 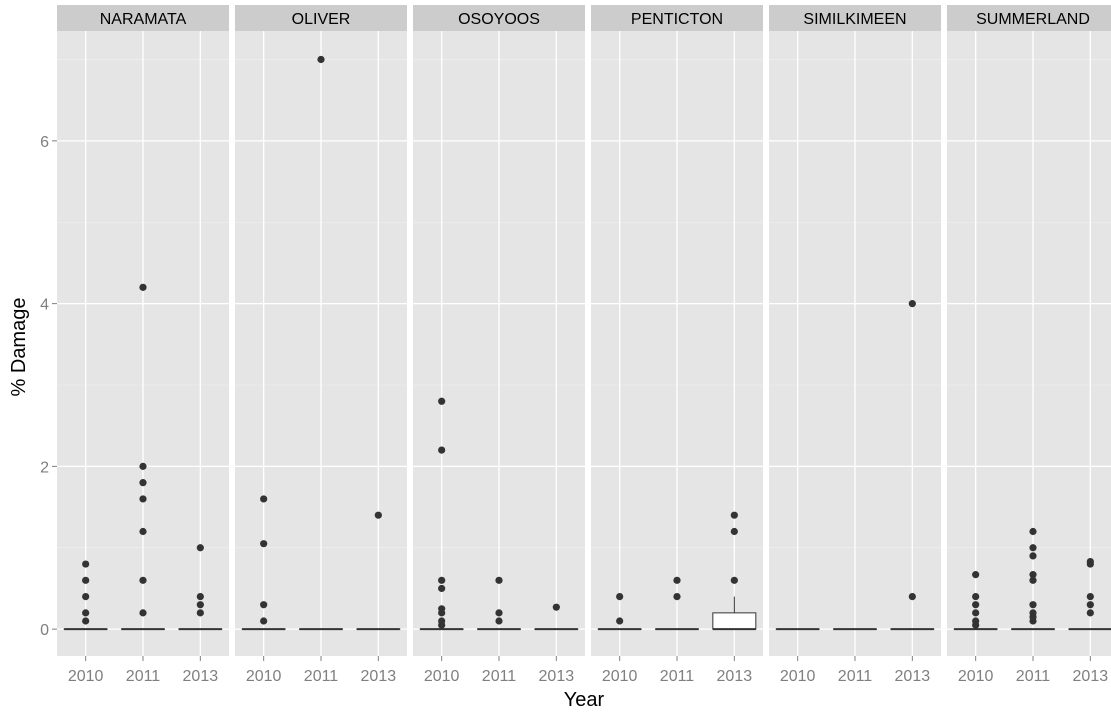 I want to click on y-tick-label: 6, so click(x=44, y=142).